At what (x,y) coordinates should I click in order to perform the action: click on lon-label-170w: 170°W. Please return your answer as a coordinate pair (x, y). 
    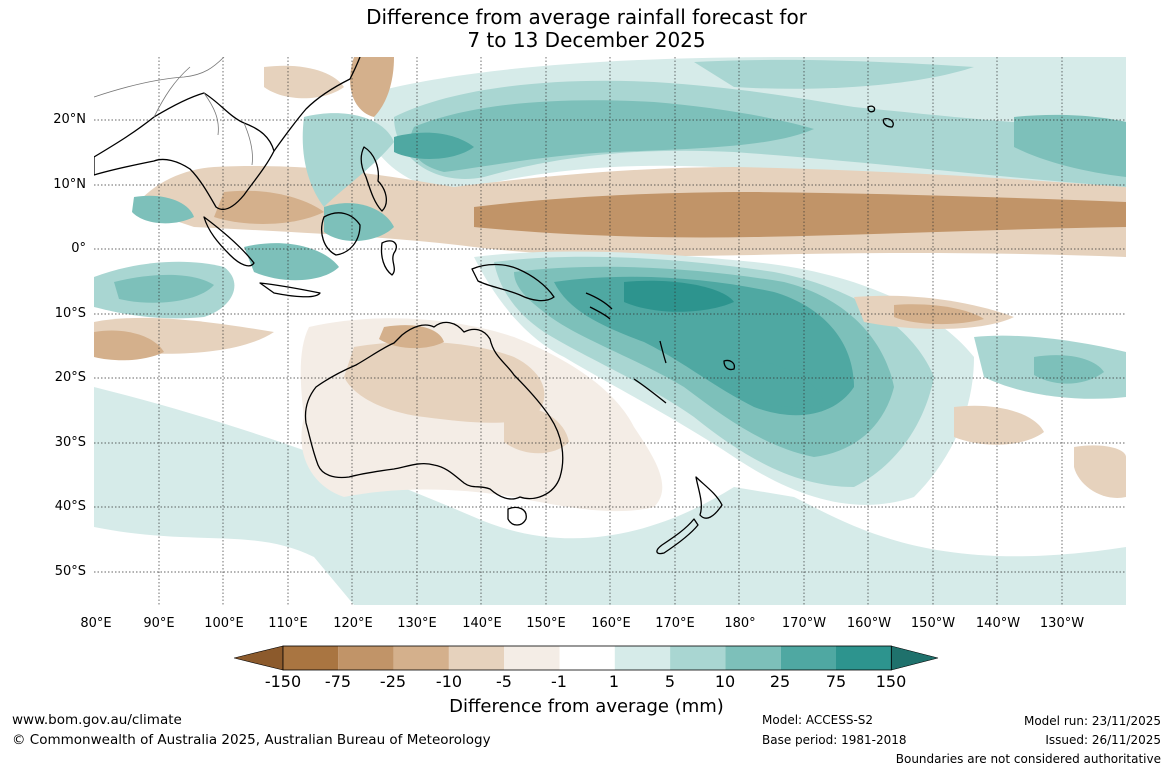
    Looking at the image, I should click on (804, 623).